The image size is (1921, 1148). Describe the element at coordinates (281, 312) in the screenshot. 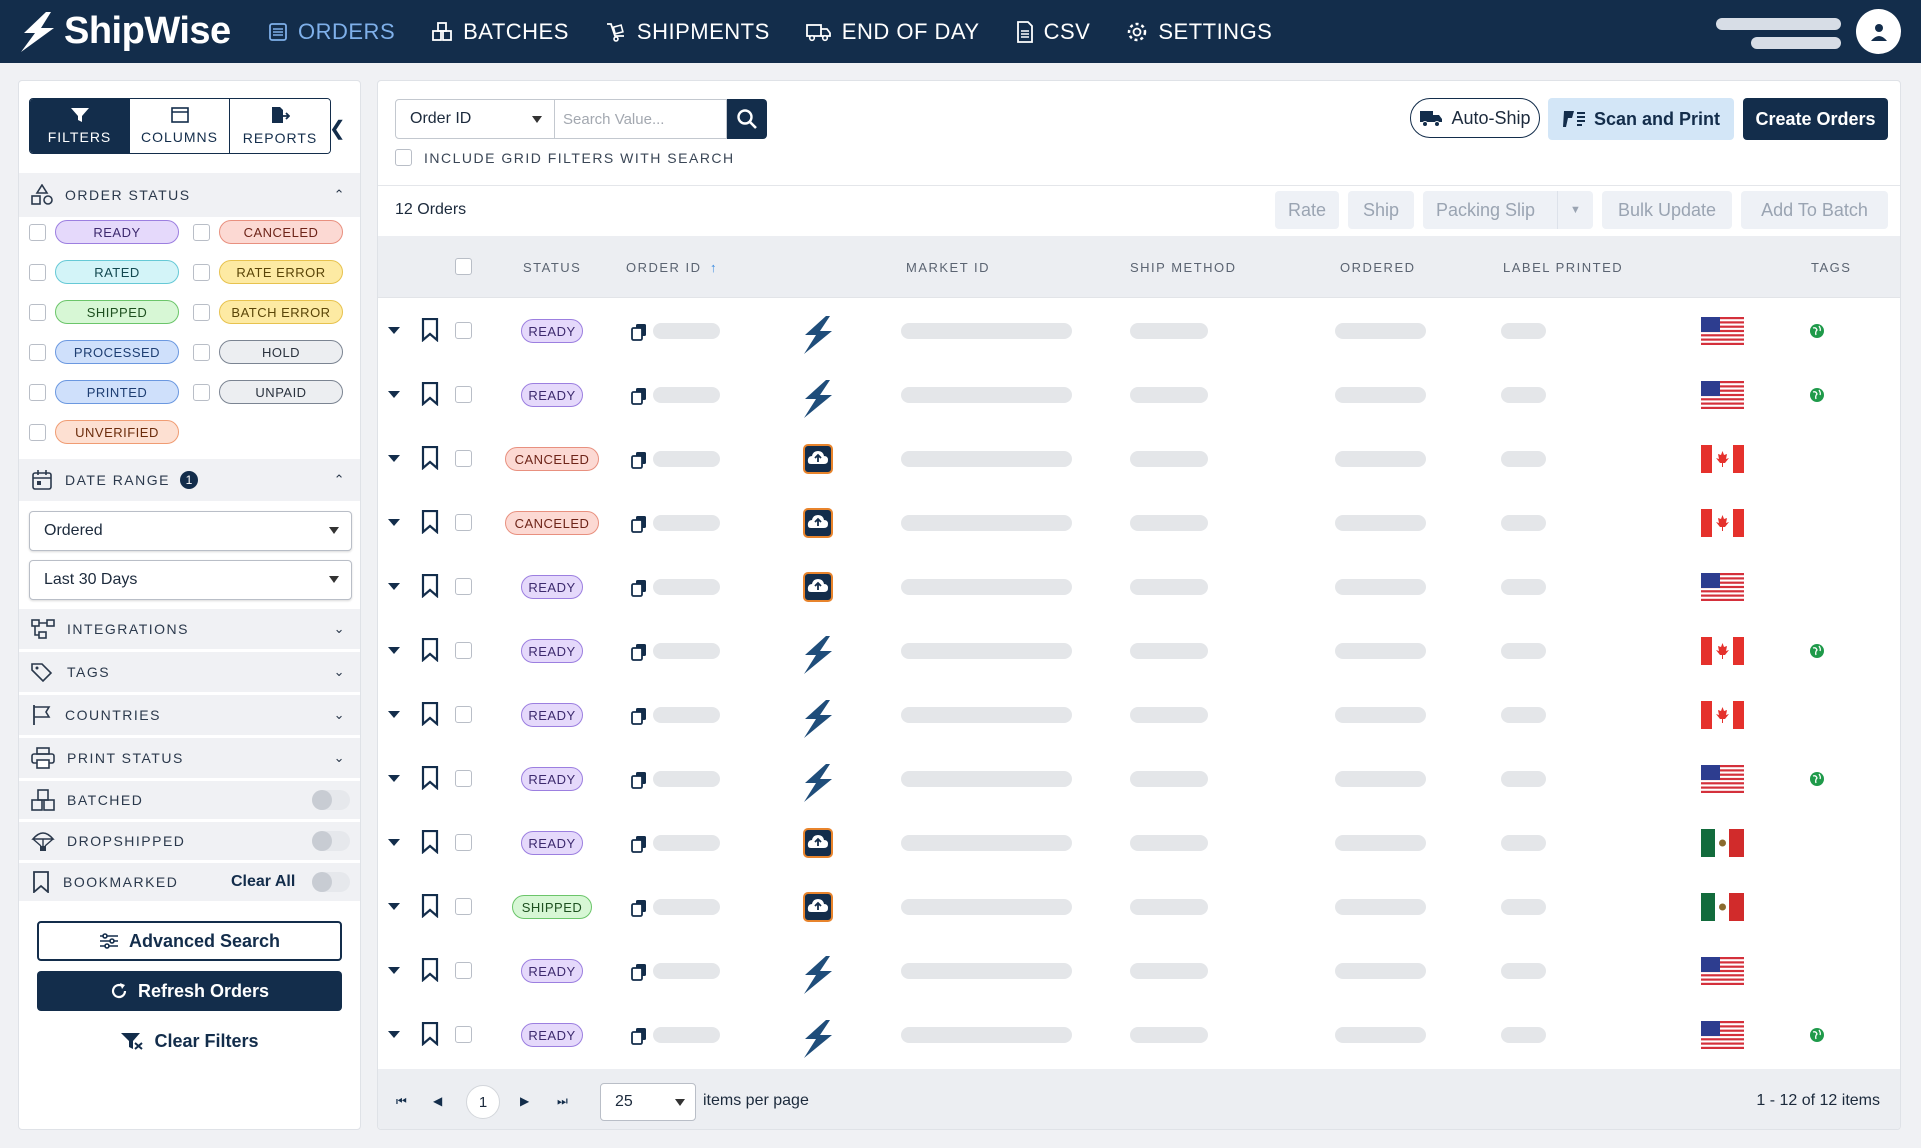

I see `status-pill-batch-error: BATCH ERROR` at that location.